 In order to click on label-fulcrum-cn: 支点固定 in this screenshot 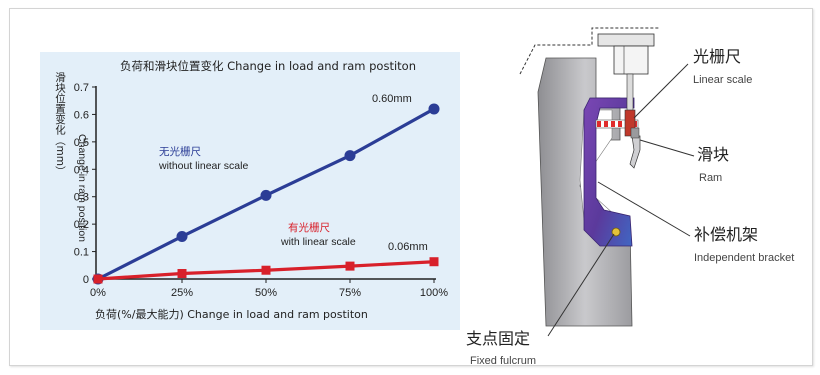, I will do `click(498, 338)`.